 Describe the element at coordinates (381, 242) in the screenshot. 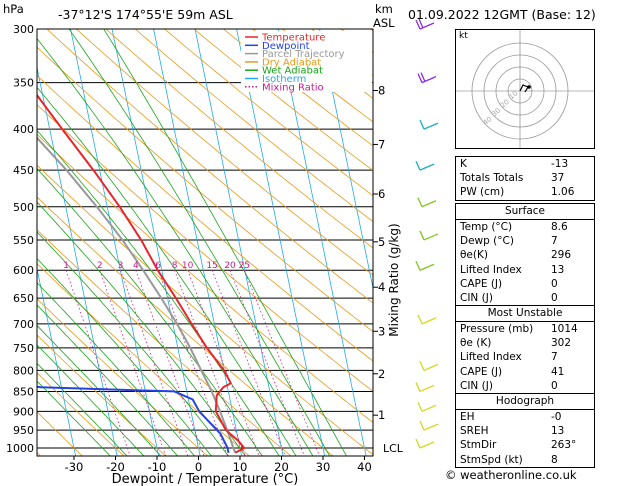

I see `km-tick-label: 5` at that location.